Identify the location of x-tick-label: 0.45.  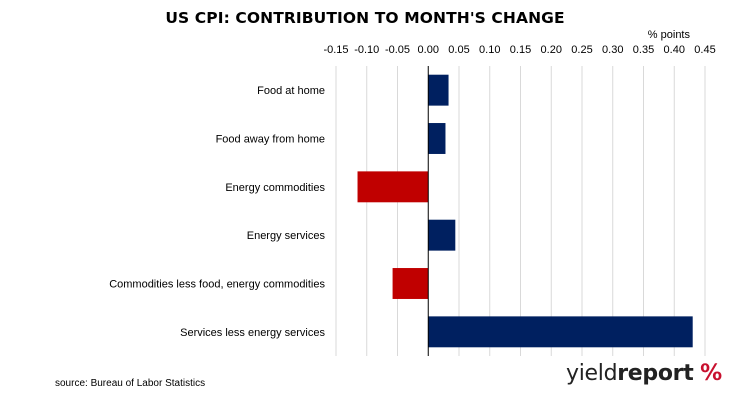
(704, 50).